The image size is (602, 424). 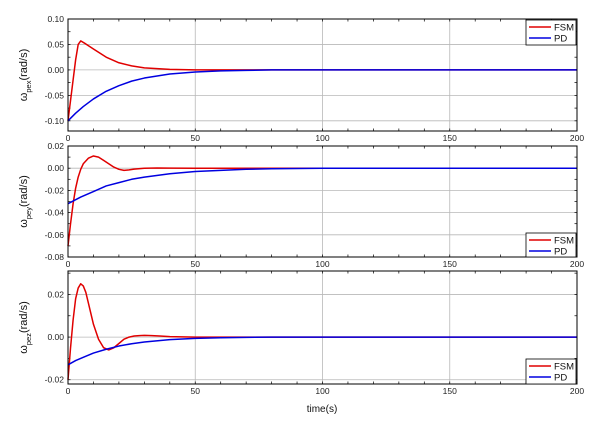 What do you see at coordinates (55, 257) in the screenshot?
I see `y-tick-label: -0.08` at bounding box center [55, 257].